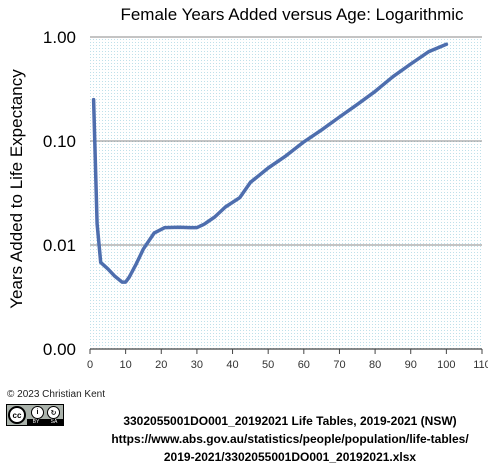 The height and width of the screenshot is (471, 488). What do you see at coordinates (16, 189) in the screenshot?
I see `y-axis-label: Years Added to Life Expectancy` at bounding box center [16, 189].